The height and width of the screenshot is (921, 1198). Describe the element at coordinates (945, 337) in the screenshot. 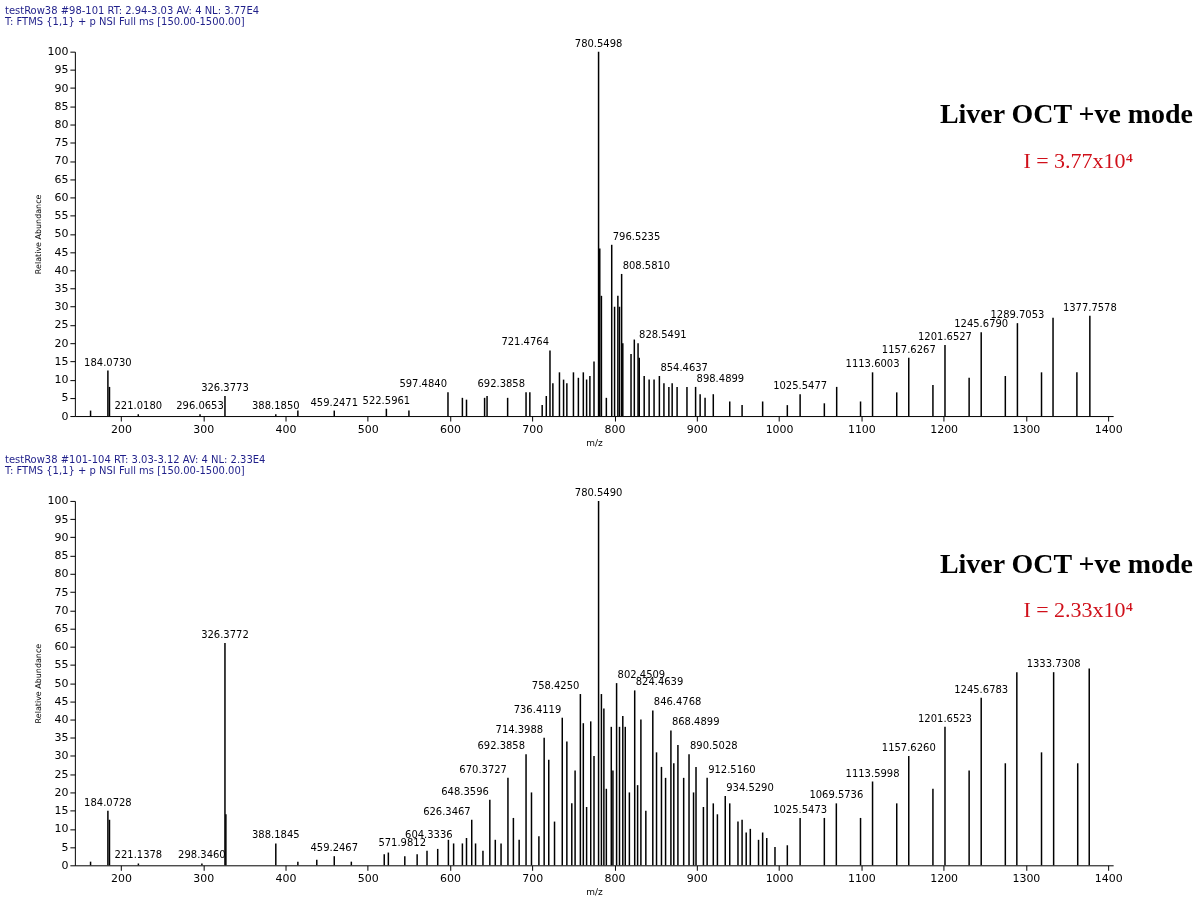

I see `annotation: 1201.6527` at that location.